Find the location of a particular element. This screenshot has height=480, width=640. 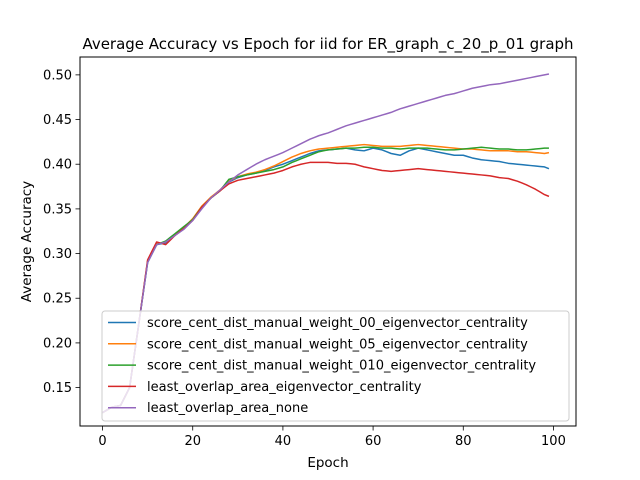

y-tick-label: 0.40 is located at coordinates (57, 165).